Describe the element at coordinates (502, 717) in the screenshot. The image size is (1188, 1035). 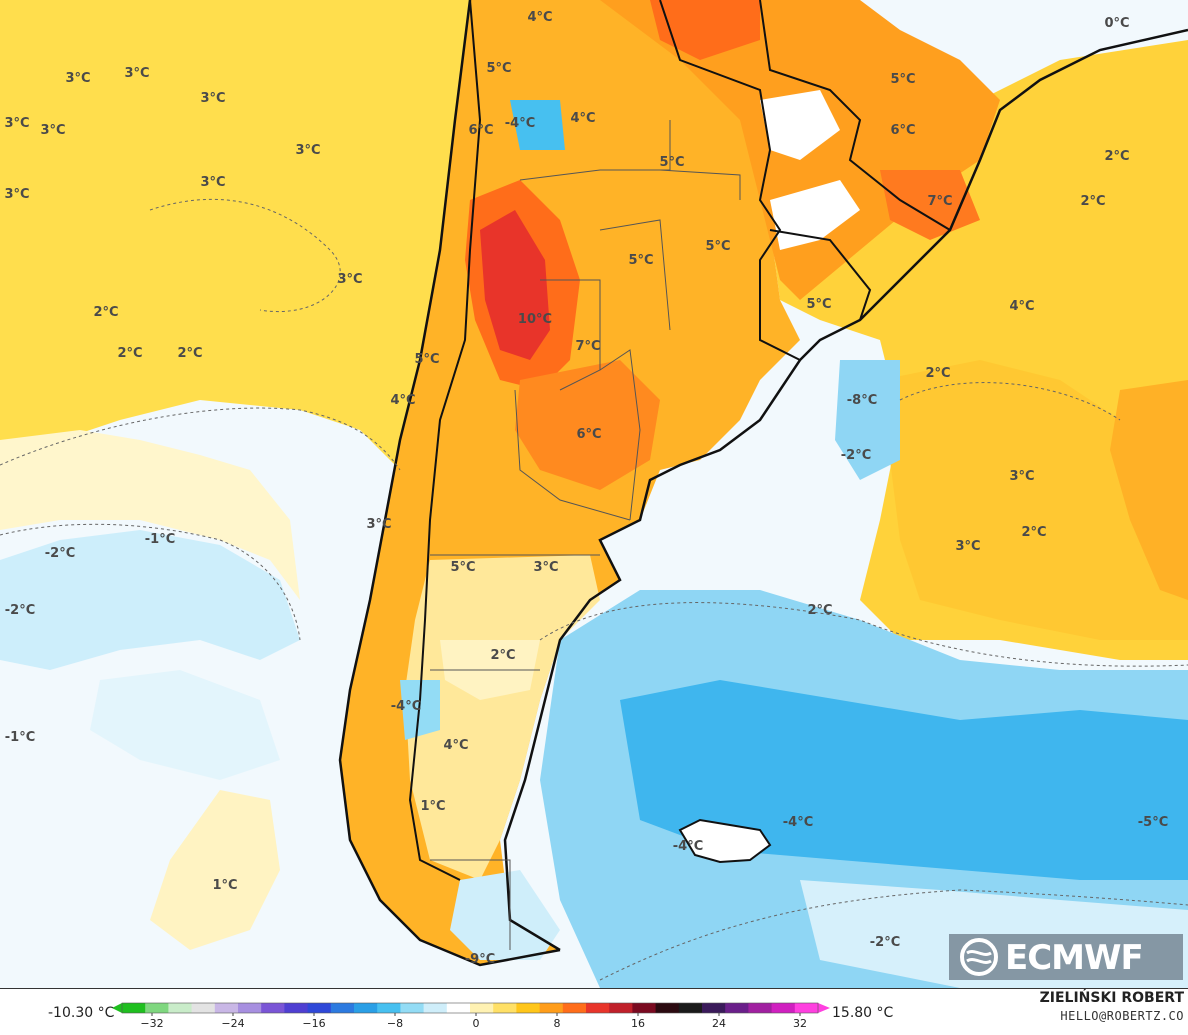
I see `patagonia-mild-zone` at that location.